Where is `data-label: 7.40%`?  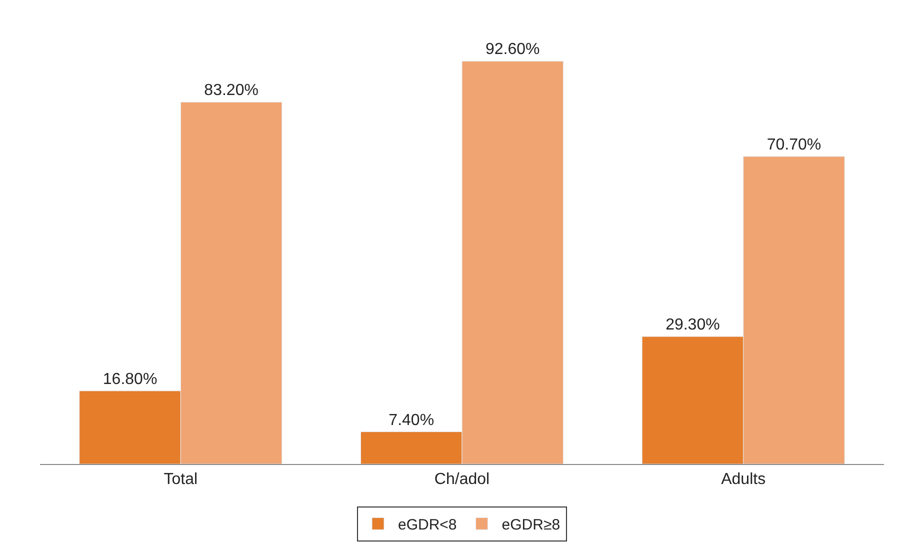 data-label: 7.40% is located at coordinates (411, 420).